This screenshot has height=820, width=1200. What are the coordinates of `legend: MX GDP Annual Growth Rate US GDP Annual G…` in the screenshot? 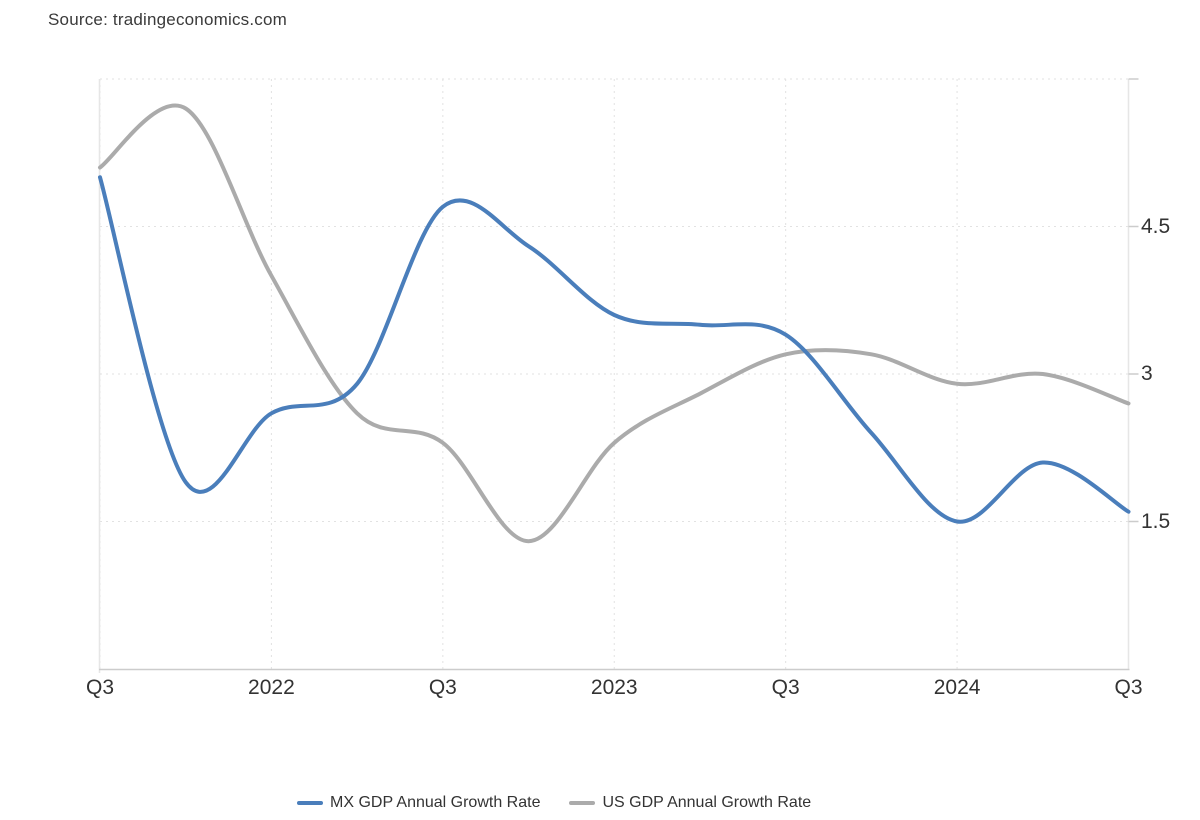 It's located at (554, 803).